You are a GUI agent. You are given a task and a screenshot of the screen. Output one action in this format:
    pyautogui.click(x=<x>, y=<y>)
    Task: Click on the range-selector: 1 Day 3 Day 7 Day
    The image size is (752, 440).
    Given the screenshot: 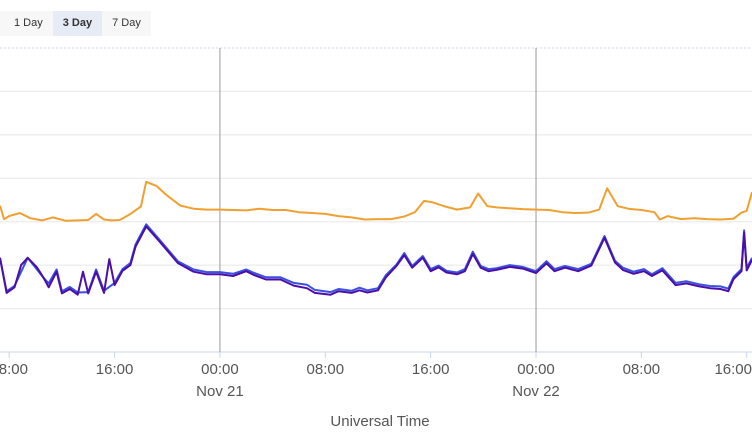 What is the action you would take?
    pyautogui.click(x=75, y=23)
    